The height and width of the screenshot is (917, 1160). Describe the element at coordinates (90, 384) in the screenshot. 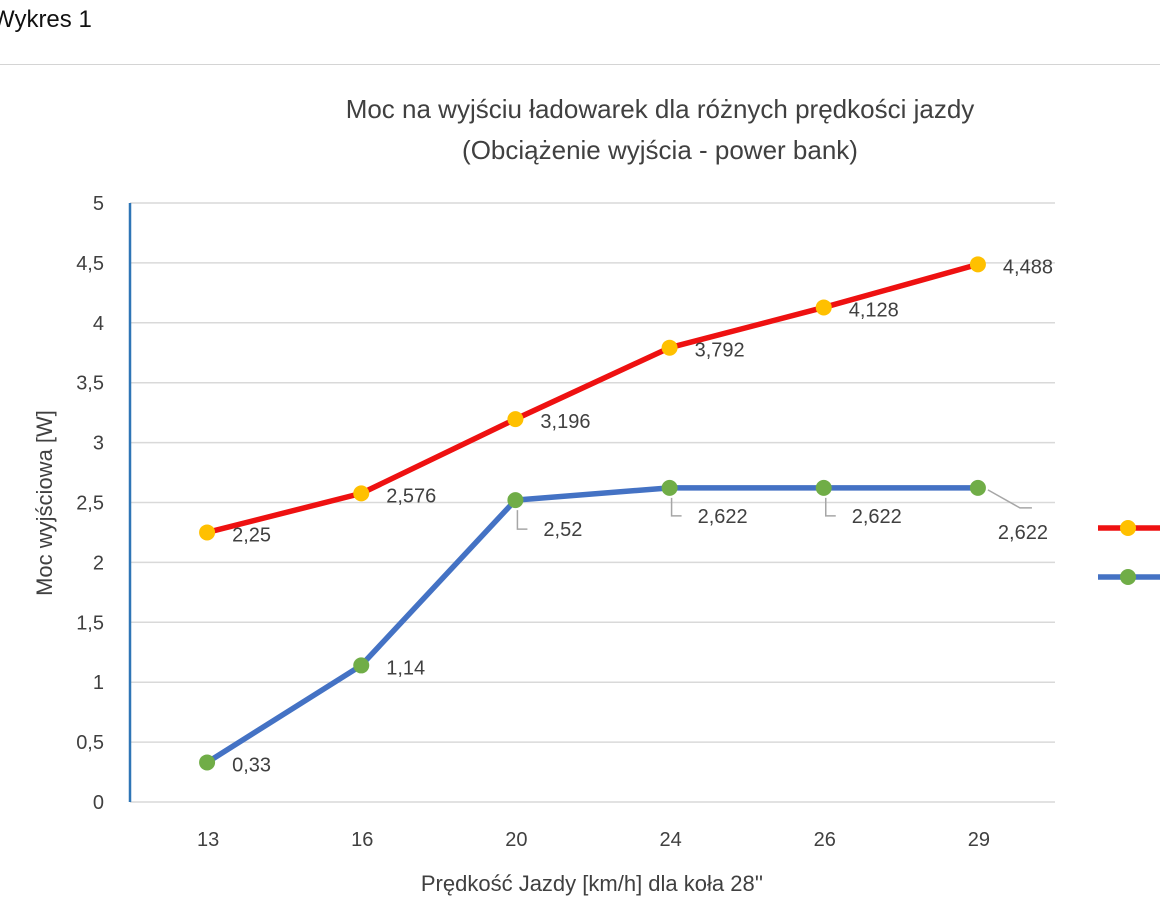

I see `y-tick-label: 3,5` at that location.